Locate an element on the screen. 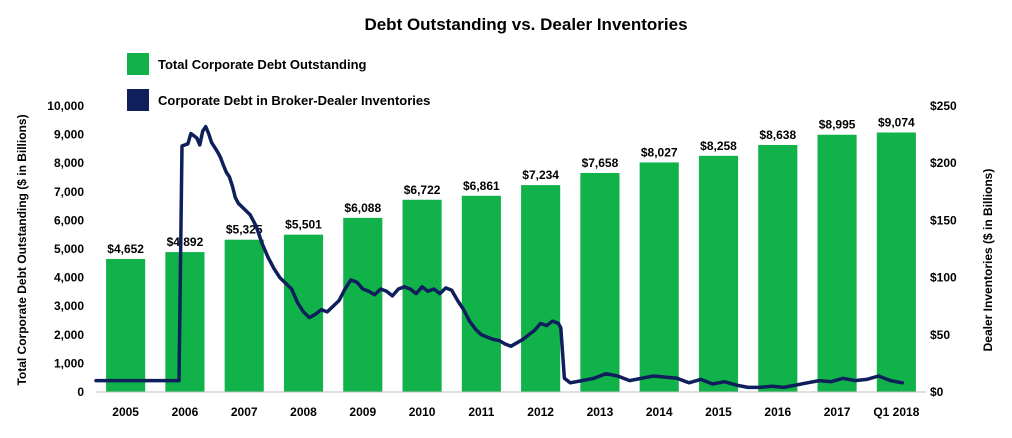  left-axis-tick-label: 7,000 is located at coordinates (69, 192).